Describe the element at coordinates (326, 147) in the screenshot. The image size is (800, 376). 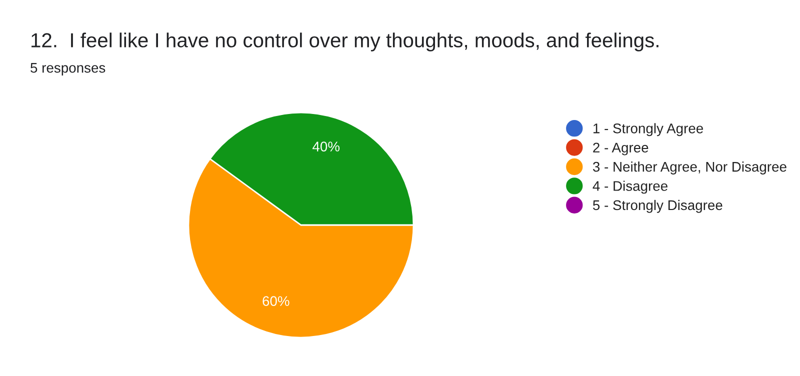
I see `data-label: 40%` at that location.